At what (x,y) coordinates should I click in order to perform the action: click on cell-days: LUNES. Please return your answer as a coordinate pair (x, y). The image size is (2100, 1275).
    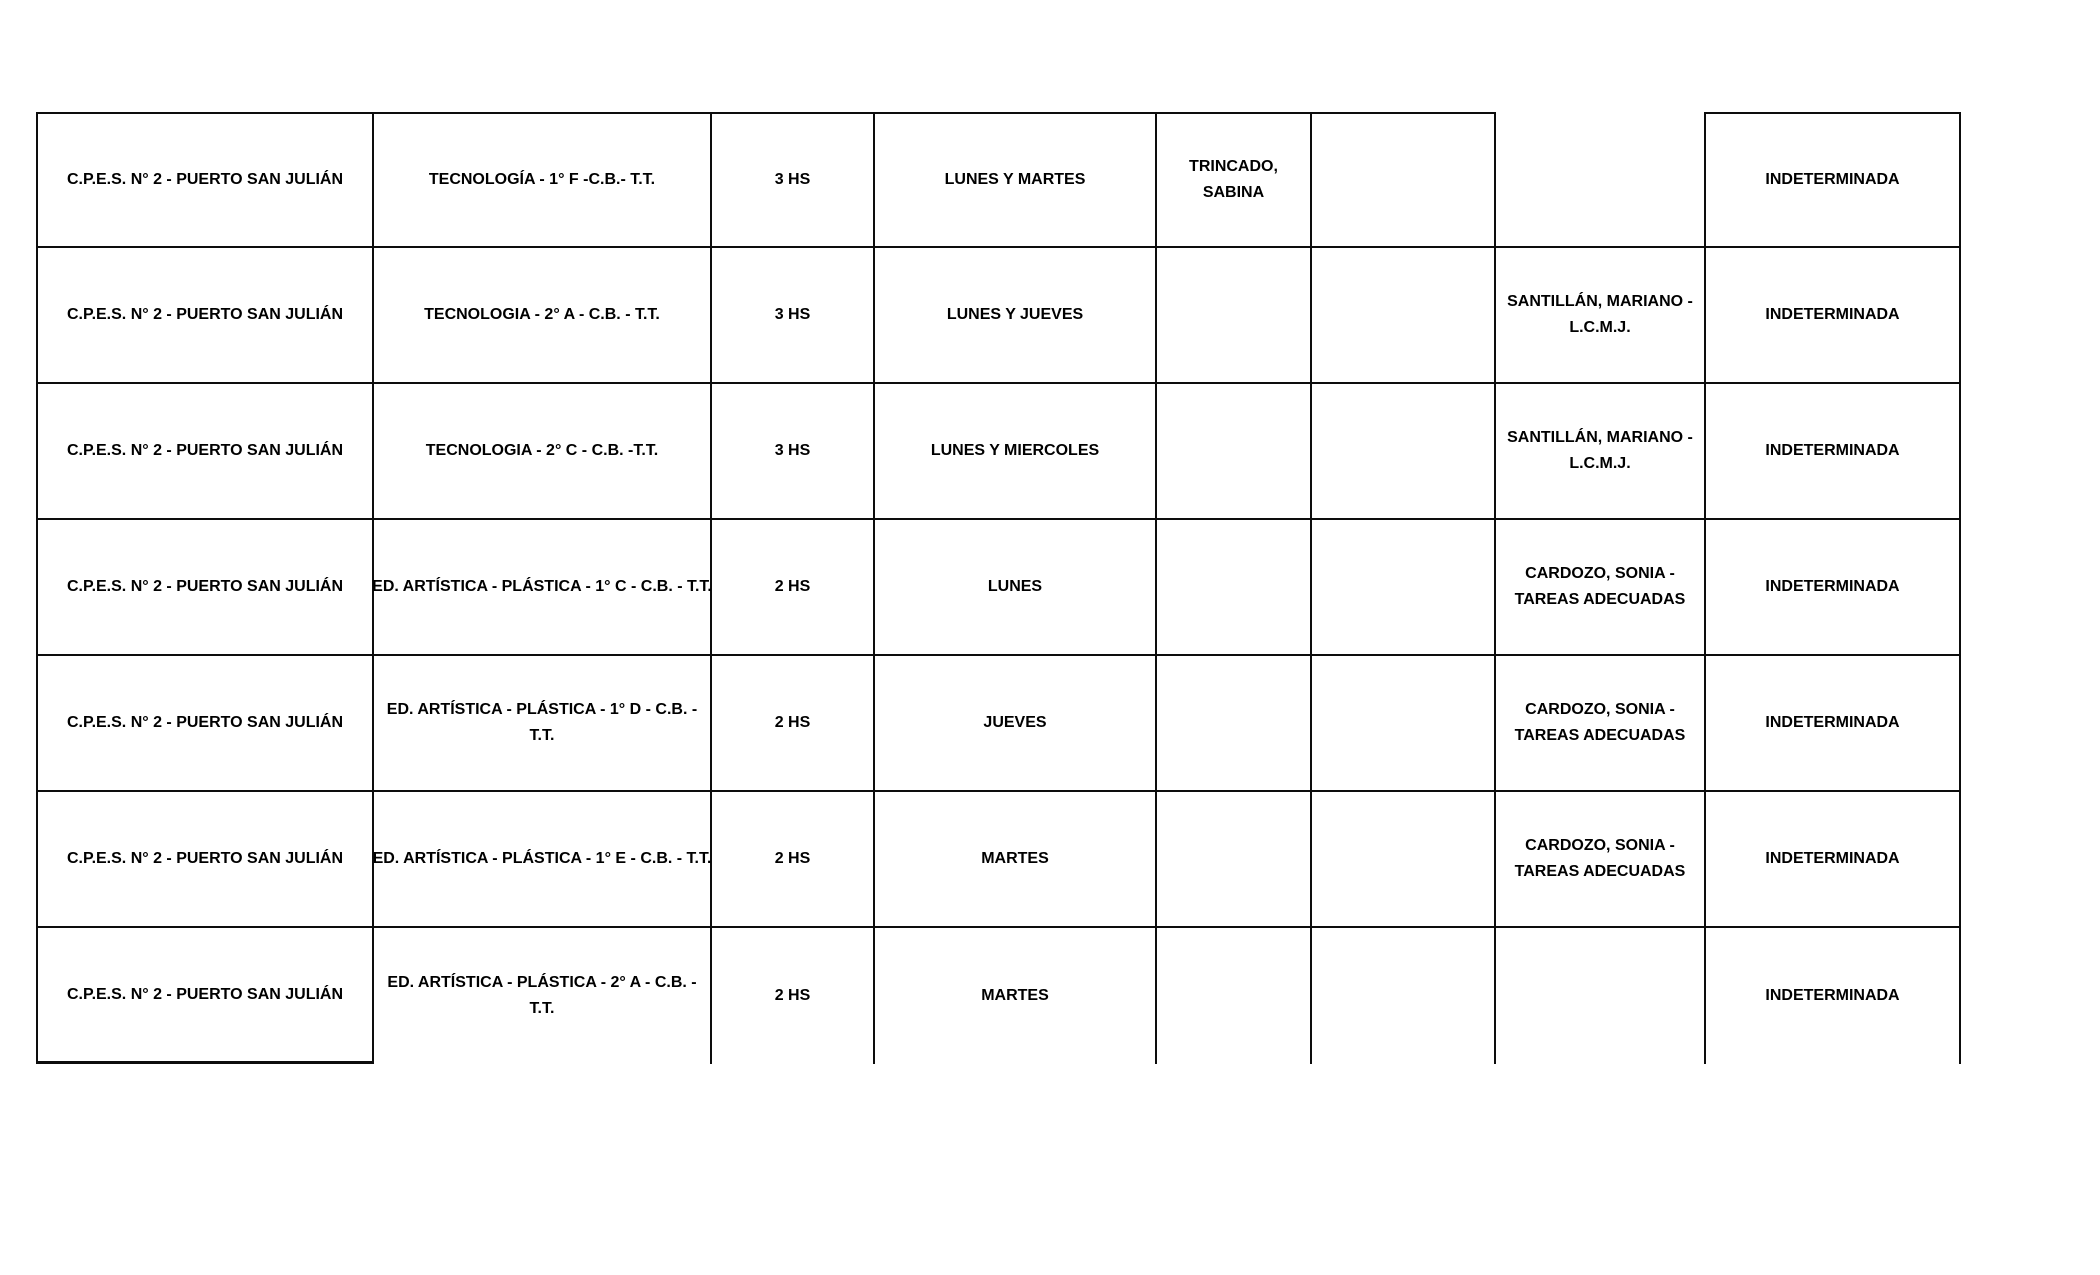
    Looking at the image, I should click on (1016, 588).